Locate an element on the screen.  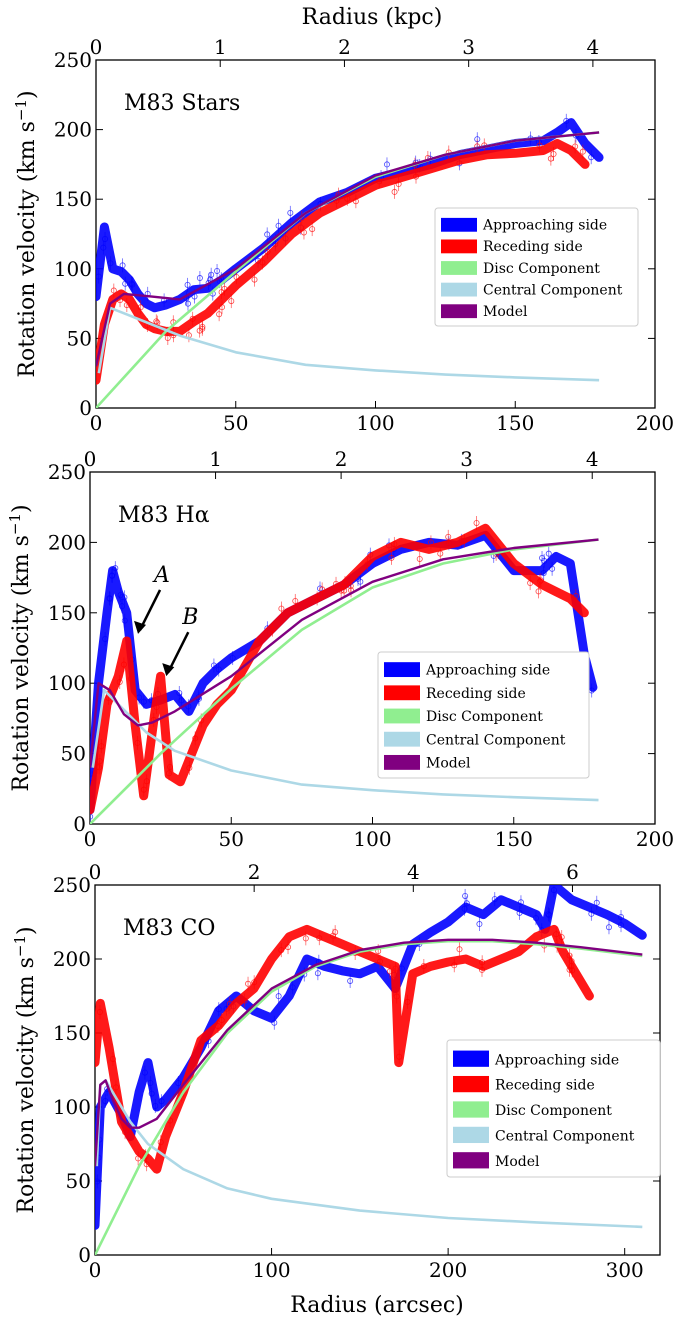
y-tick-label: 100 is located at coordinates (67, 683).